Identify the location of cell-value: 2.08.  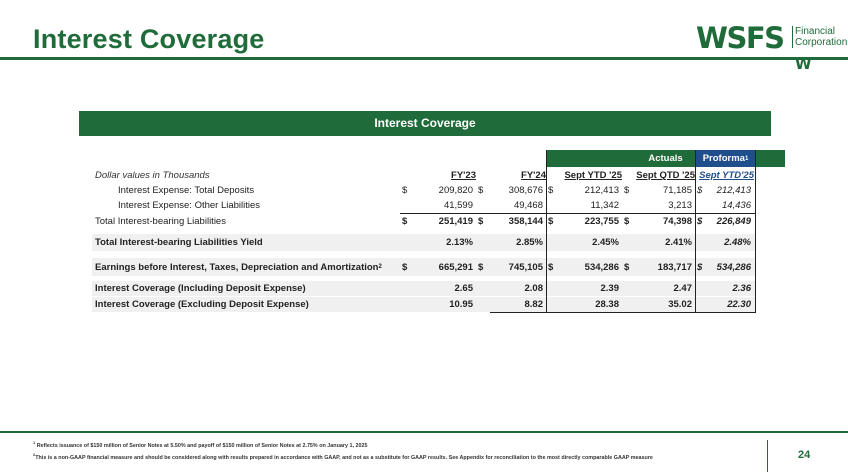
(534, 288).